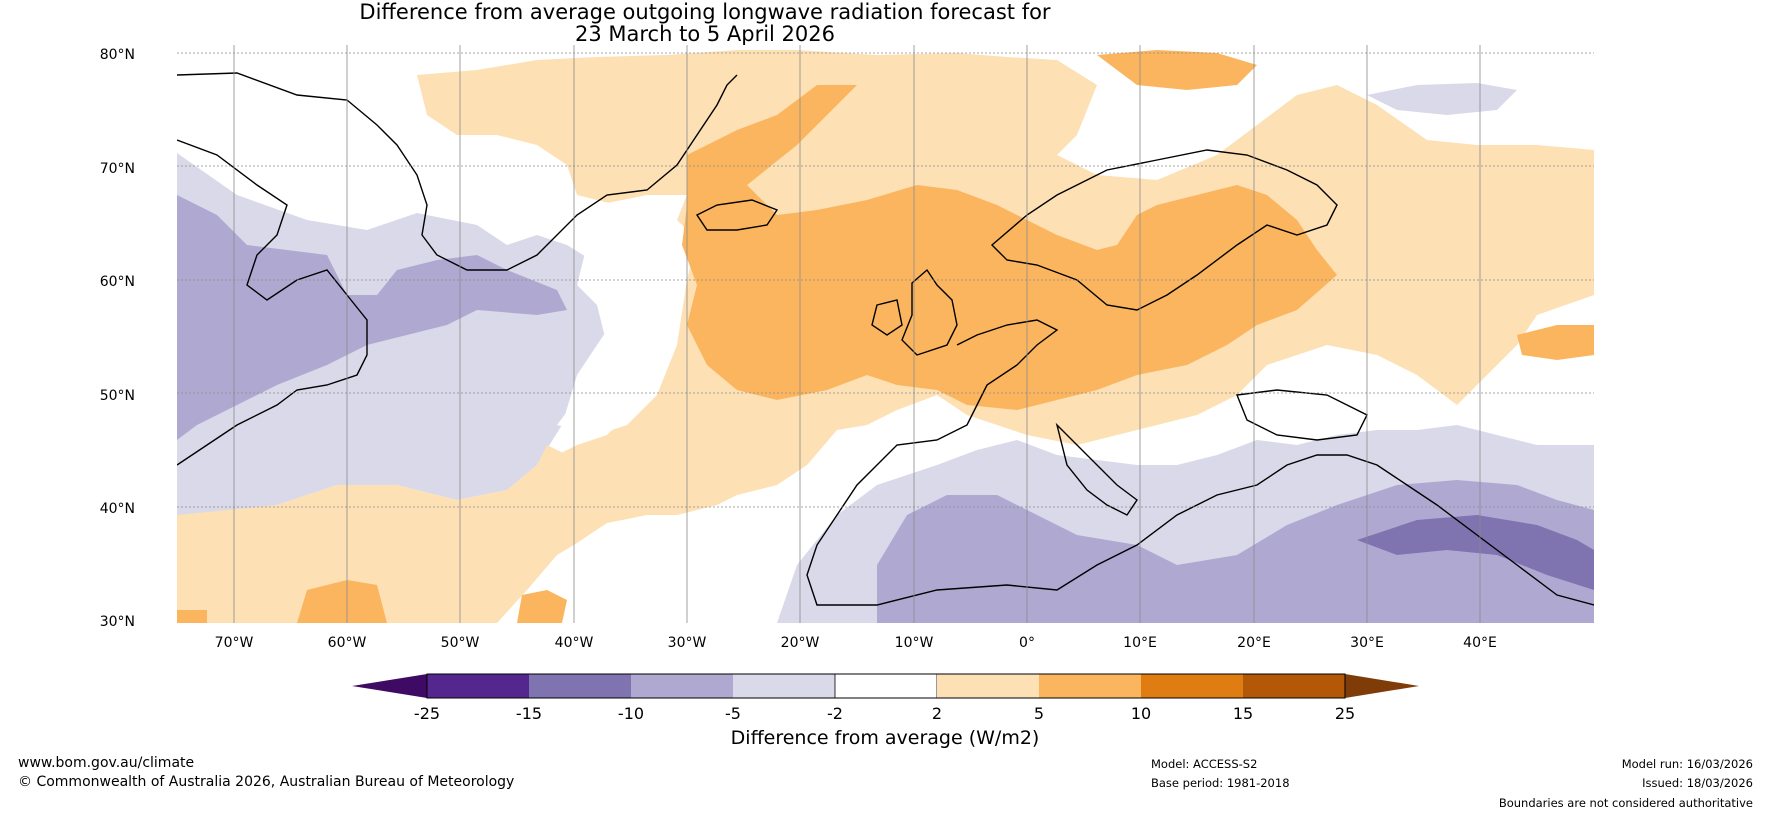  What do you see at coordinates (1475, 552) in the screenshot?
I see `anomaly-region-levant-dark-purple` at bounding box center [1475, 552].